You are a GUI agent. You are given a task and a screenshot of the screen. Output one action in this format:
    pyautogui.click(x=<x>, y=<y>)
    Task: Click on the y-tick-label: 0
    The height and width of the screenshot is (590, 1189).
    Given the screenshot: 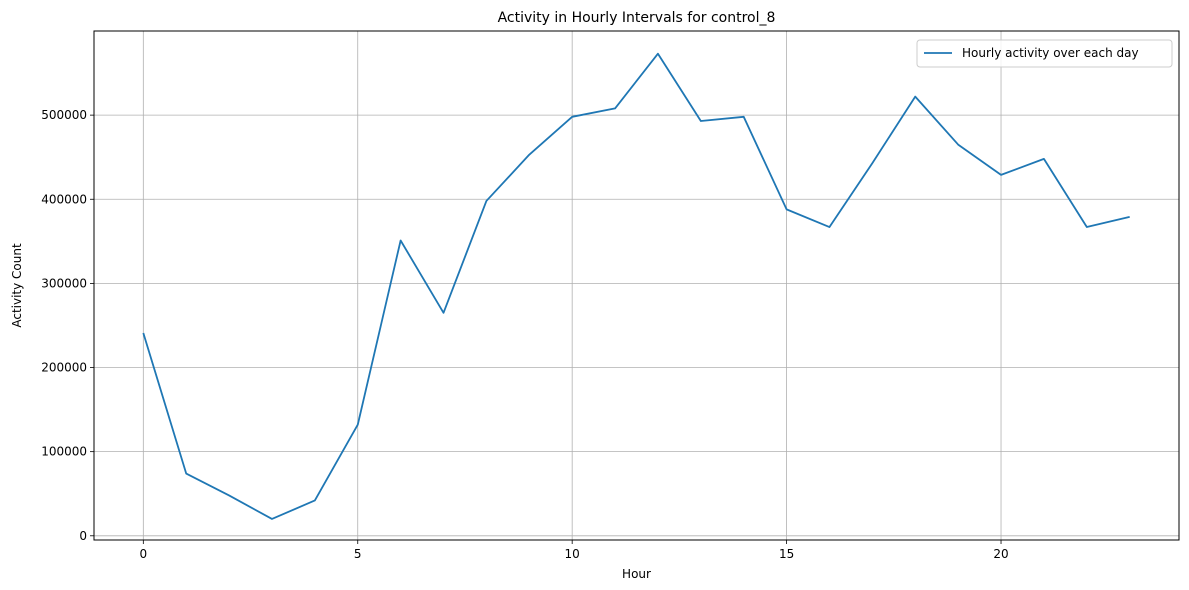 What is the action you would take?
    pyautogui.click(x=83, y=536)
    